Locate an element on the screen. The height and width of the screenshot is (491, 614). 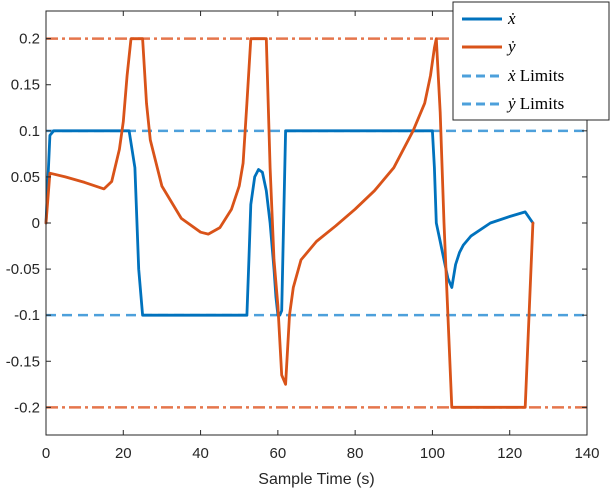
legend-label-x-limits-text: Limits is located at coordinates (540, 75).